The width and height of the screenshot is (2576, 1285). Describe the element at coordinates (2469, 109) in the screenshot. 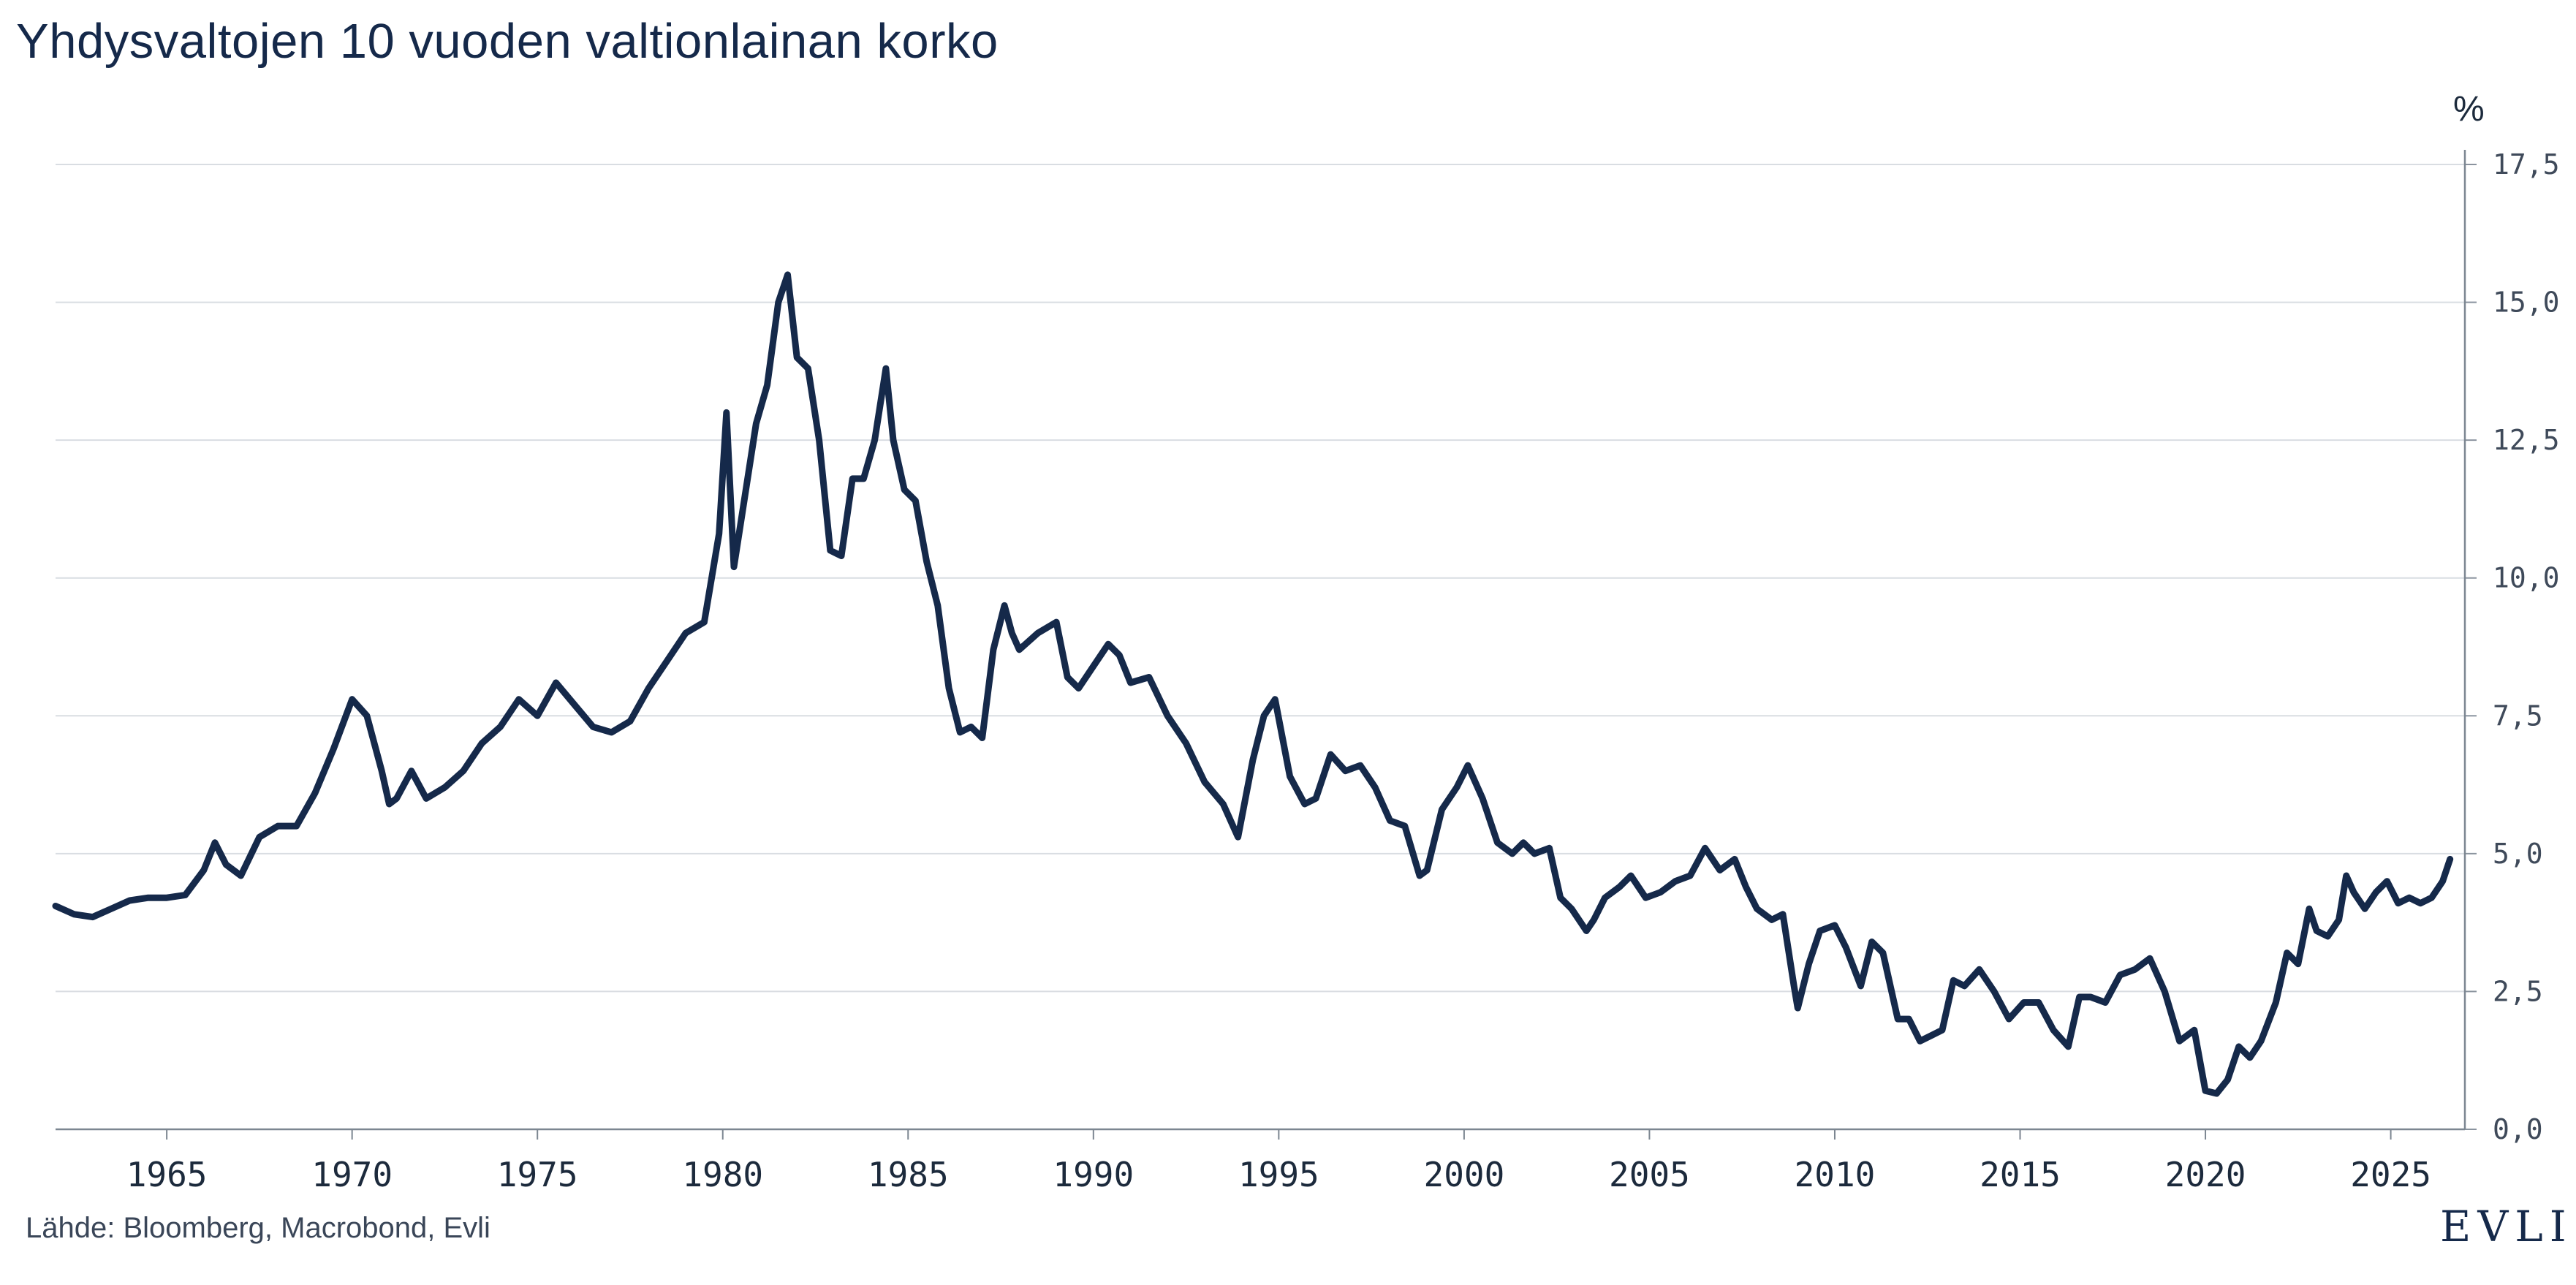

I see `y-axis-unit-label: %` at that location.